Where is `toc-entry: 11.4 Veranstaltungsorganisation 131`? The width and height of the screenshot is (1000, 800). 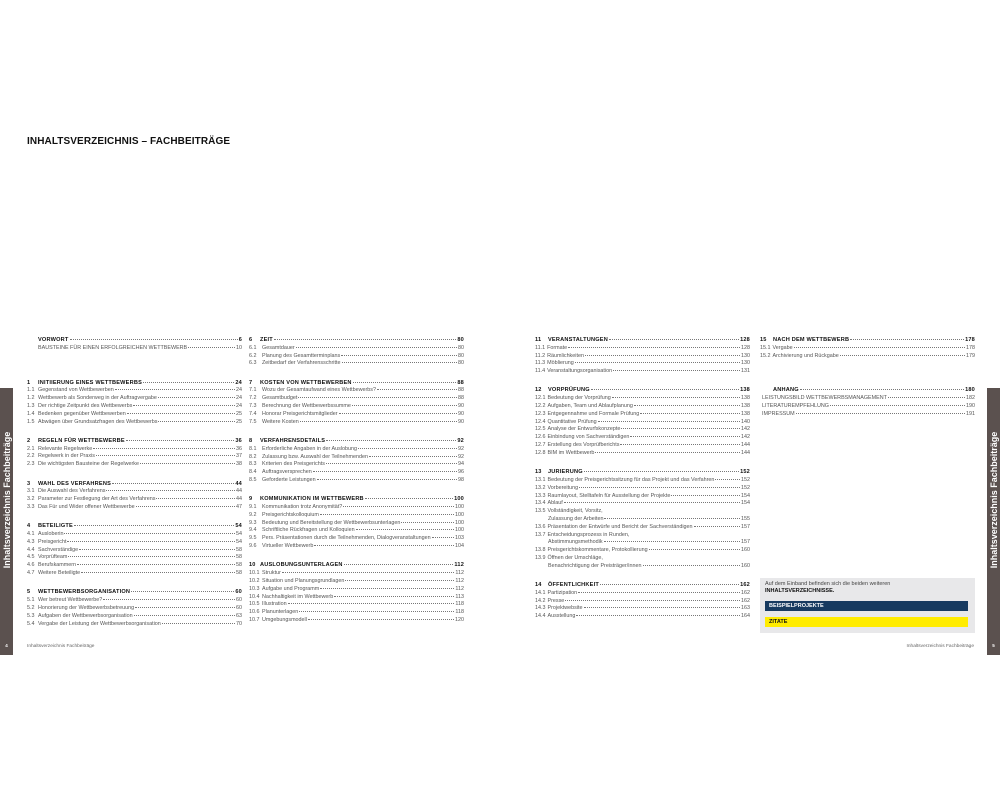 toc-entry: 11.4 Veranstaltungsorganisation 131 is located at coordinates (642, 372).